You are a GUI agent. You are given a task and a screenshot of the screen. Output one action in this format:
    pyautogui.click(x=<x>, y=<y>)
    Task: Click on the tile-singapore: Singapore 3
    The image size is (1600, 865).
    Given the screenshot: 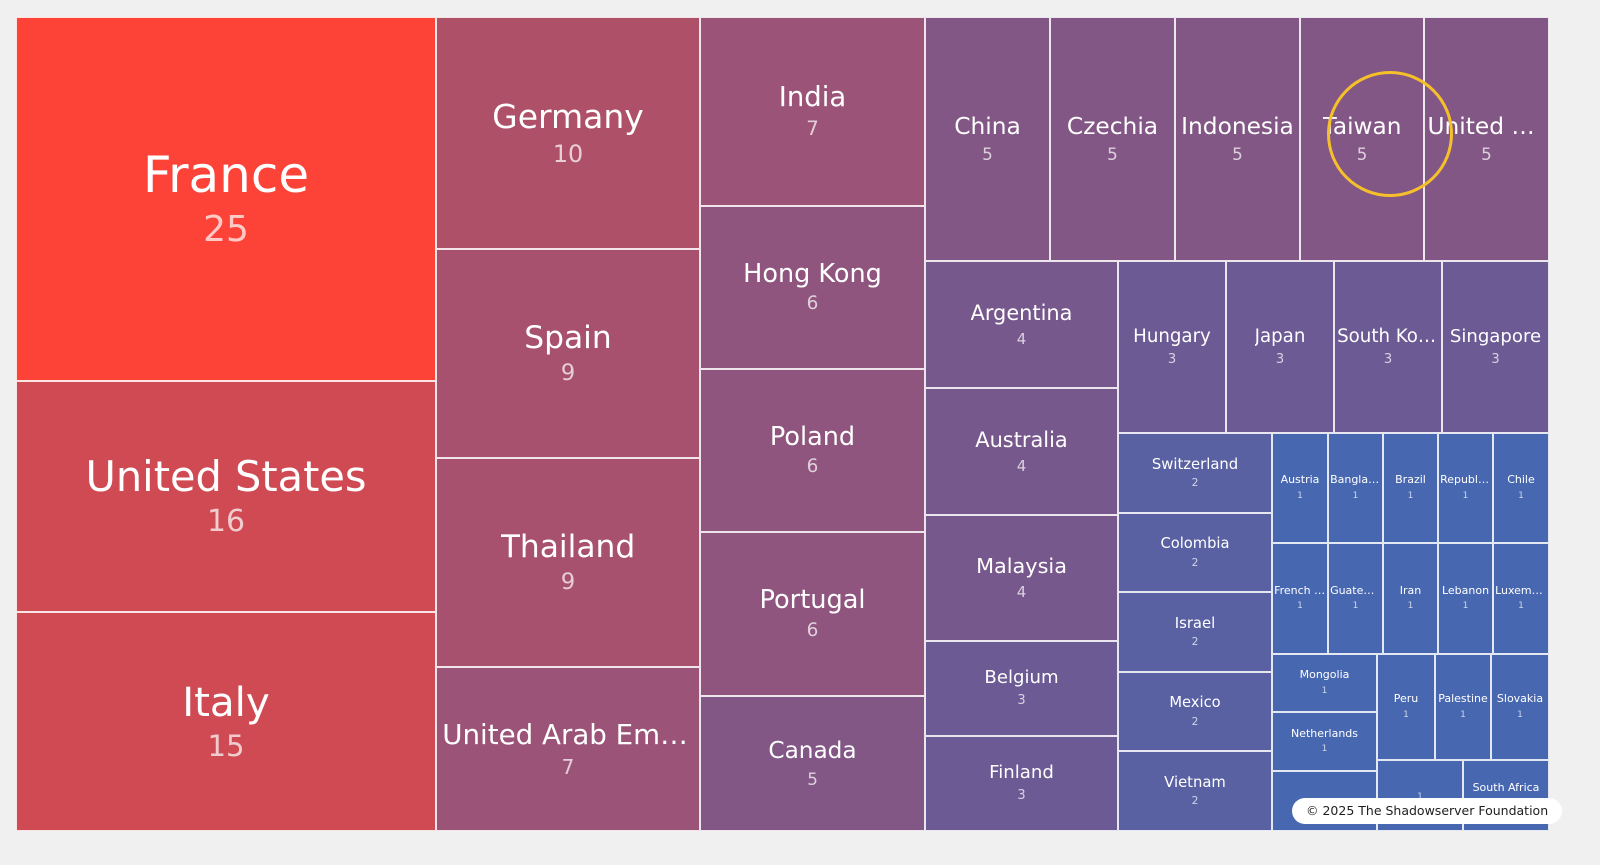 What is the action you would take?
    pyautogui.click(x=1495, y=347)
    